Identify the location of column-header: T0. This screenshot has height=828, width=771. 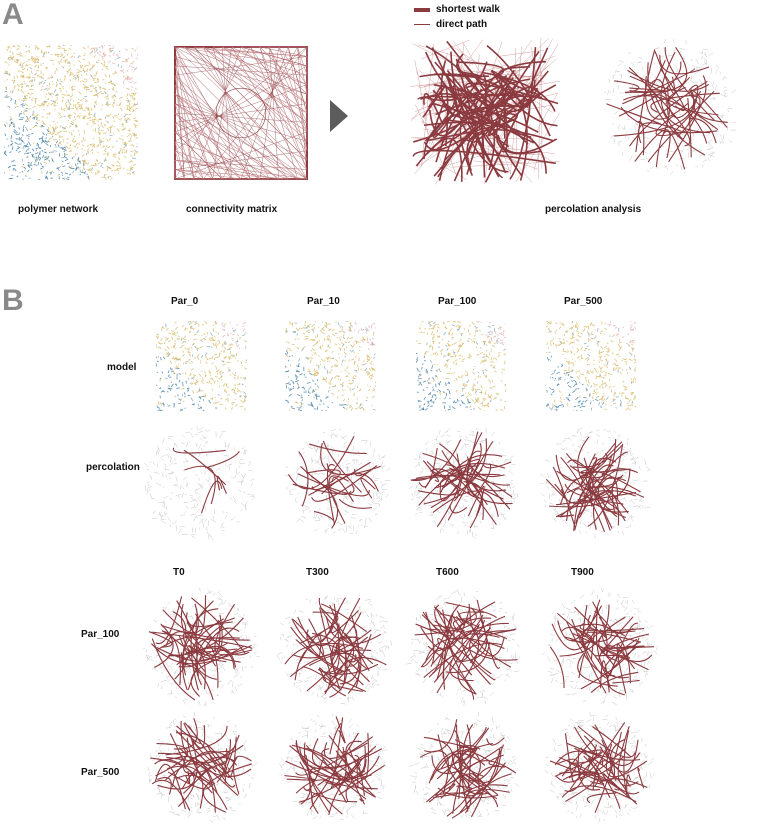
(179, 572).